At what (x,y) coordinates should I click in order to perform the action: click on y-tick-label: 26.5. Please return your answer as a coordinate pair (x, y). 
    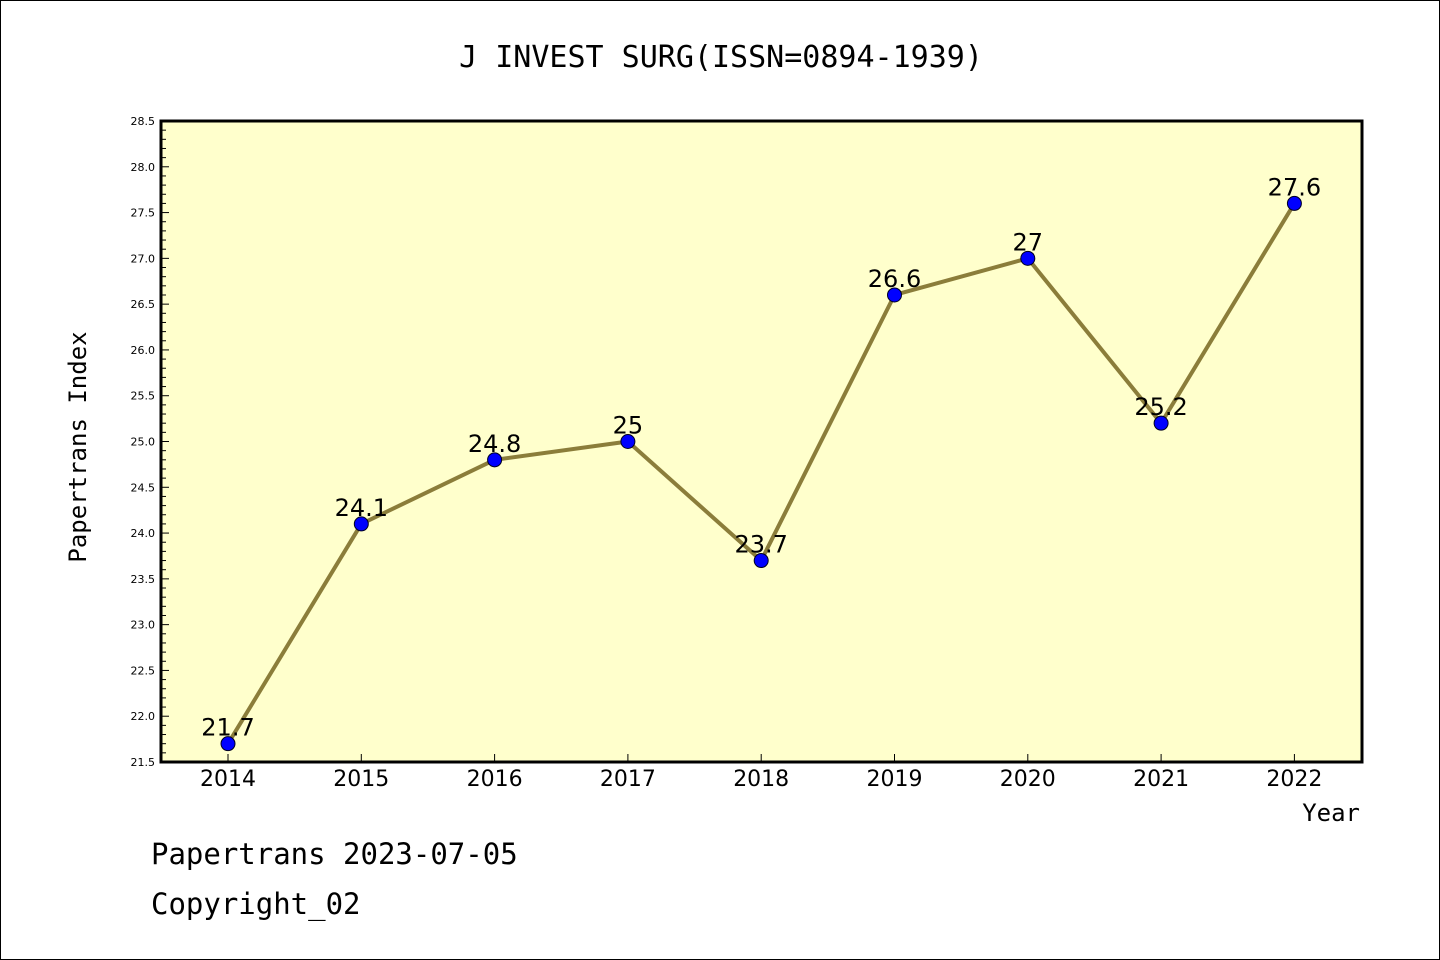
    Looking at the image, I should click on (143, 304).